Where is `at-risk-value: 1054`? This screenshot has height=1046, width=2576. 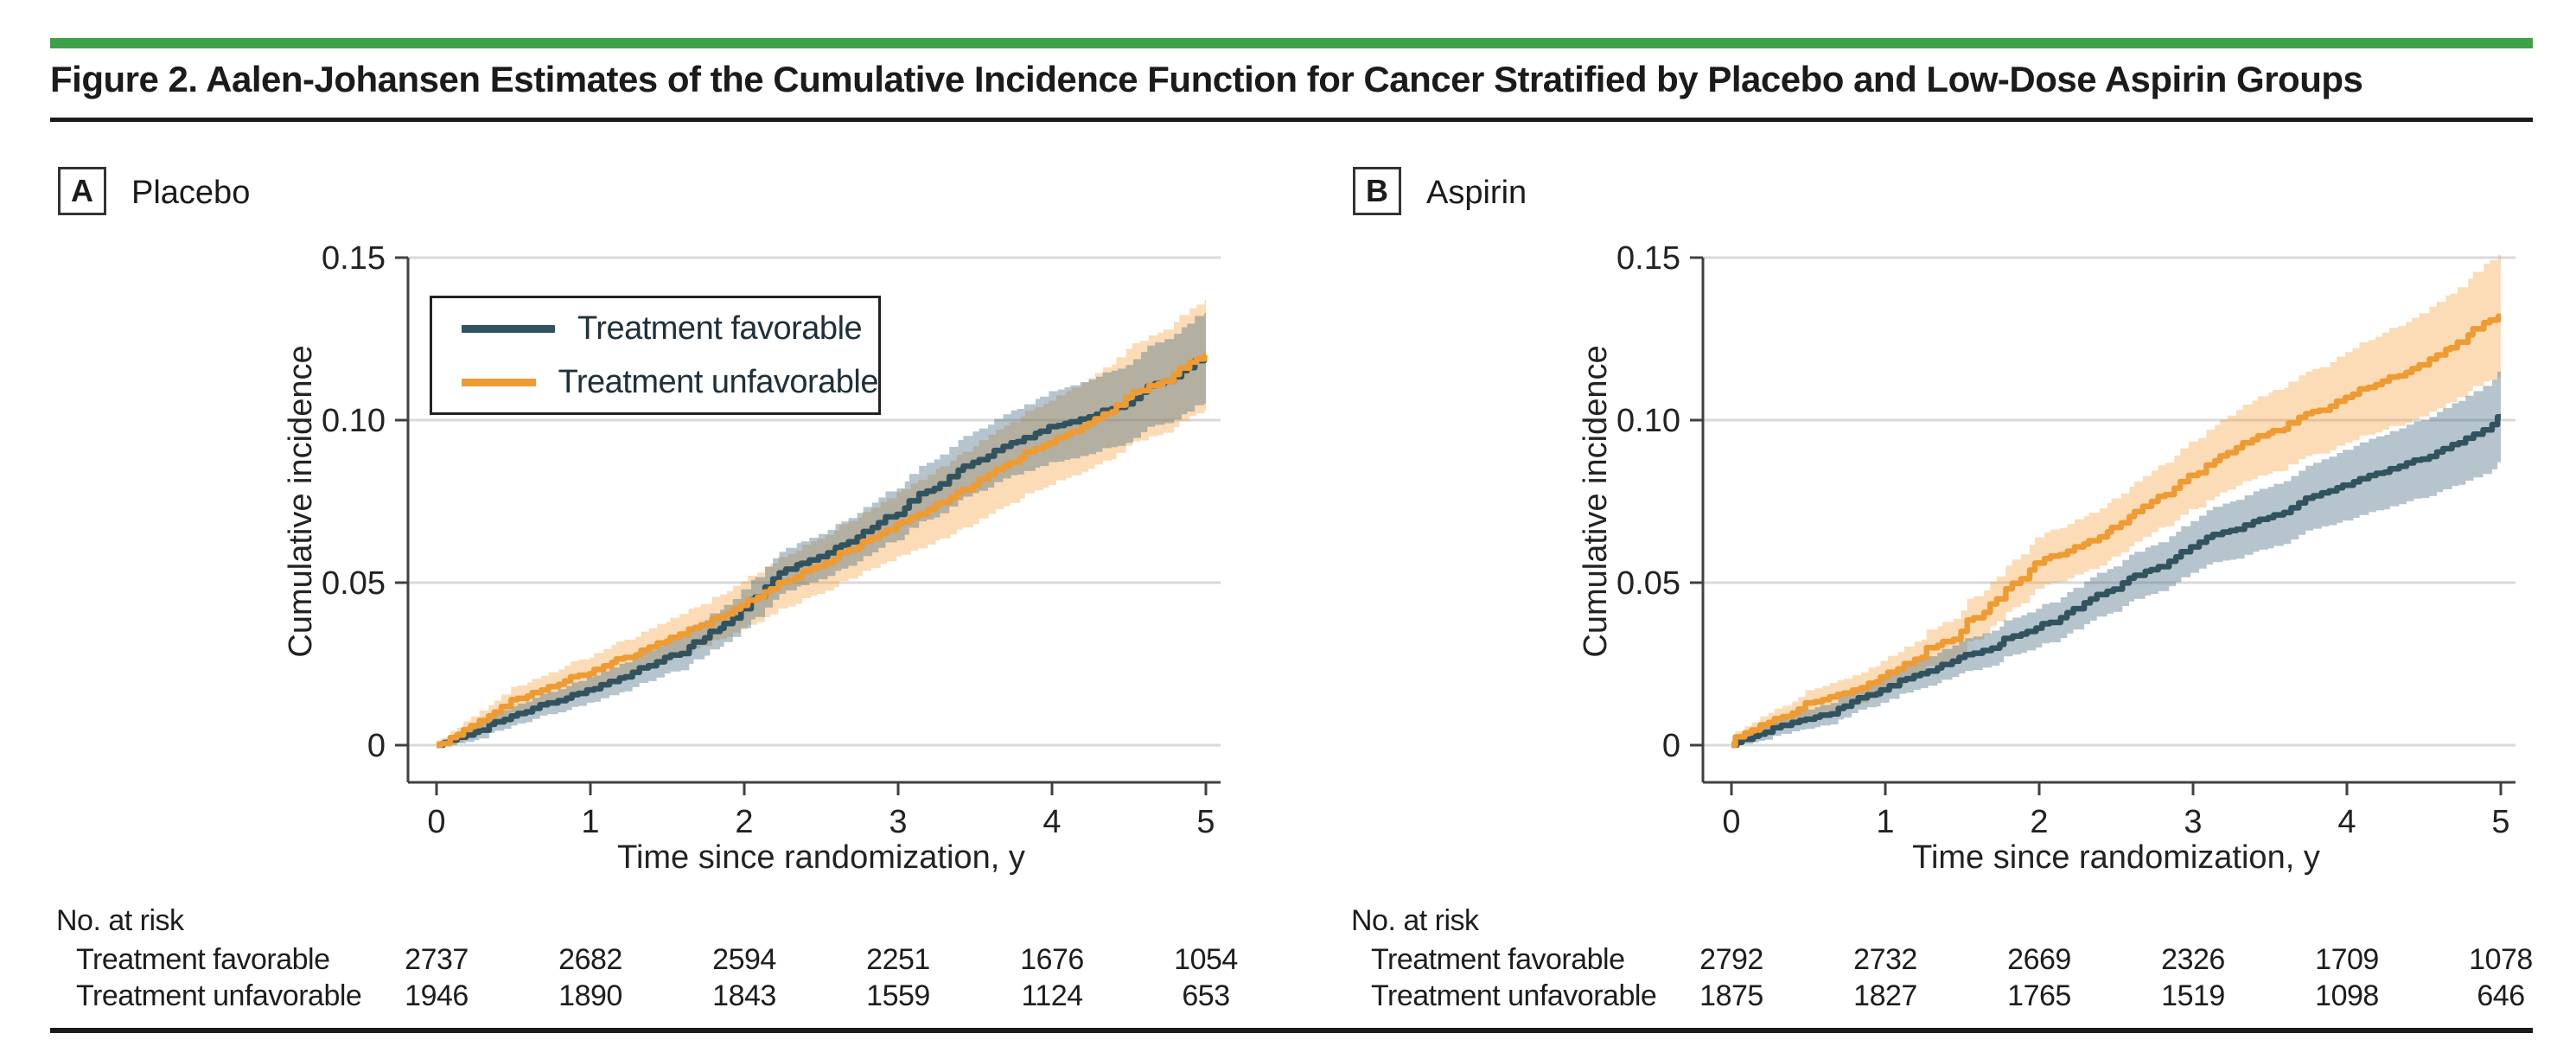
at-risk-value: 1054 is located at coordinates (1206, 959).